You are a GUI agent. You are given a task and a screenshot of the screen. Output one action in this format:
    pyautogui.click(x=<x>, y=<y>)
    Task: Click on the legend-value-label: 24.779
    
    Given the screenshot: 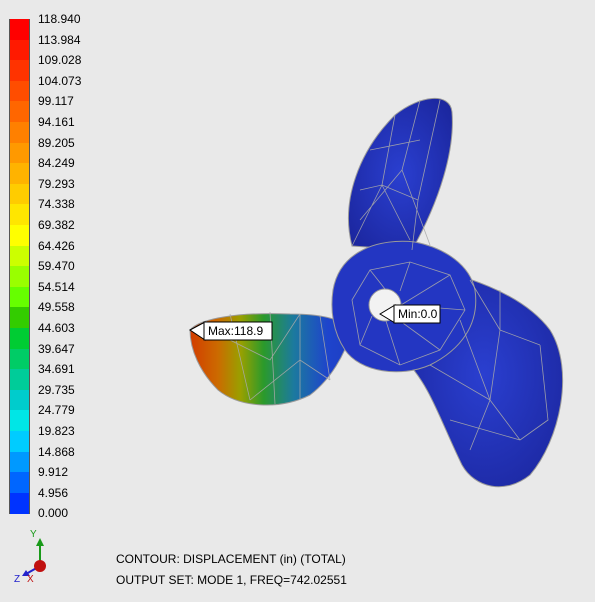 What is the action you would take?
    pyautogui.click(x=56, y=410)
    